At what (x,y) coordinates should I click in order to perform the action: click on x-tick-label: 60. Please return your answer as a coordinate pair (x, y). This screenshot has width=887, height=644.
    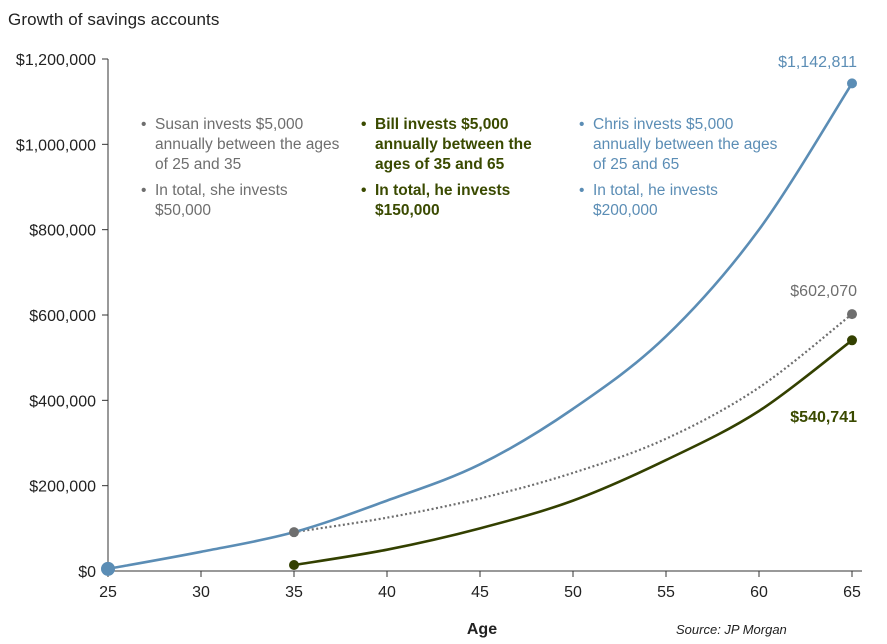
    Looking at the image, I should click on (759, 592).